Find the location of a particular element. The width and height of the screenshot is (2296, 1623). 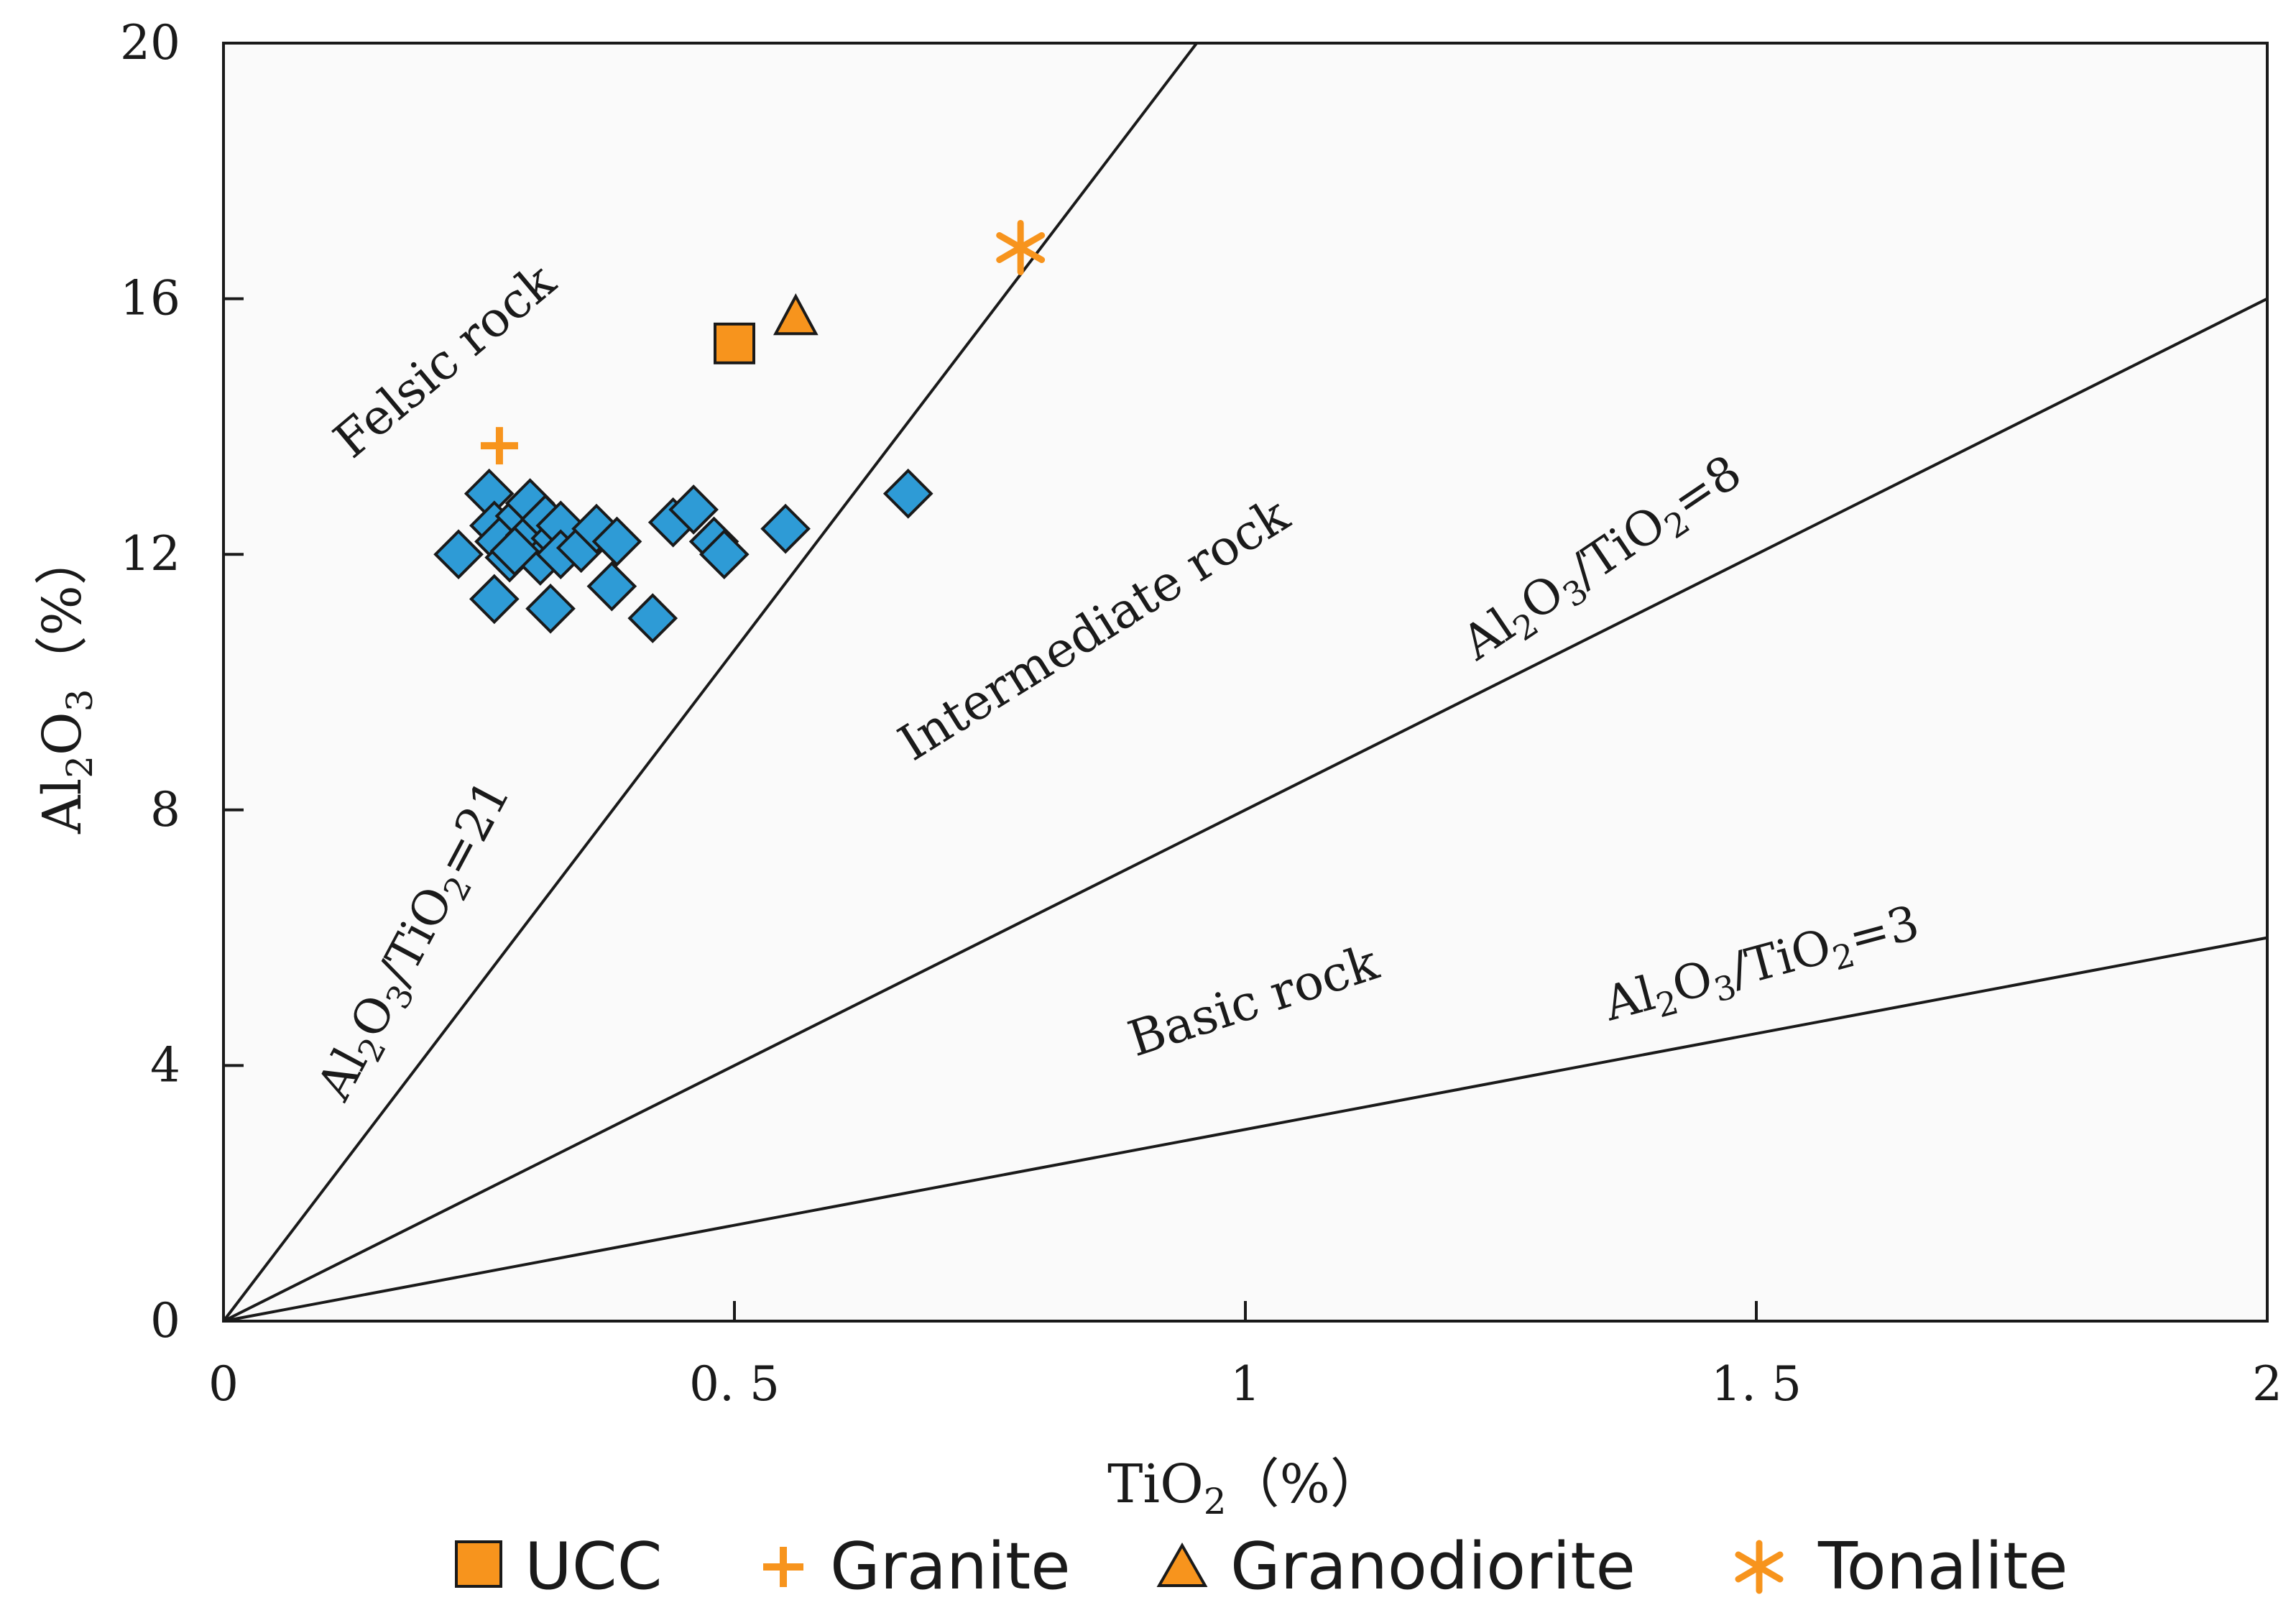

y-tick-label: 12 is located at coordinates (150, 553).